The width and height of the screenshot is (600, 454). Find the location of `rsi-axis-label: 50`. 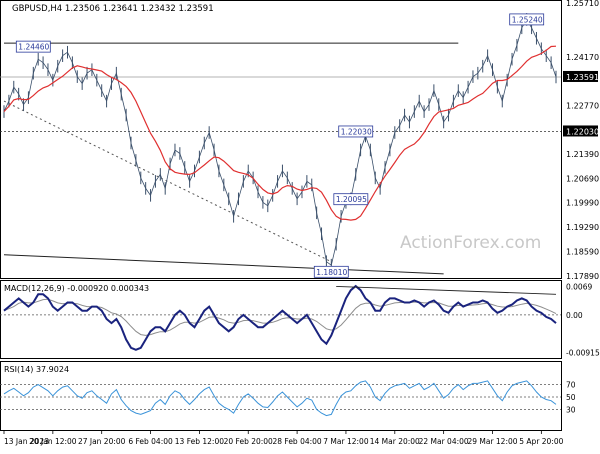

rsi-axis-label: 50 is located at coordinates (571, 397).